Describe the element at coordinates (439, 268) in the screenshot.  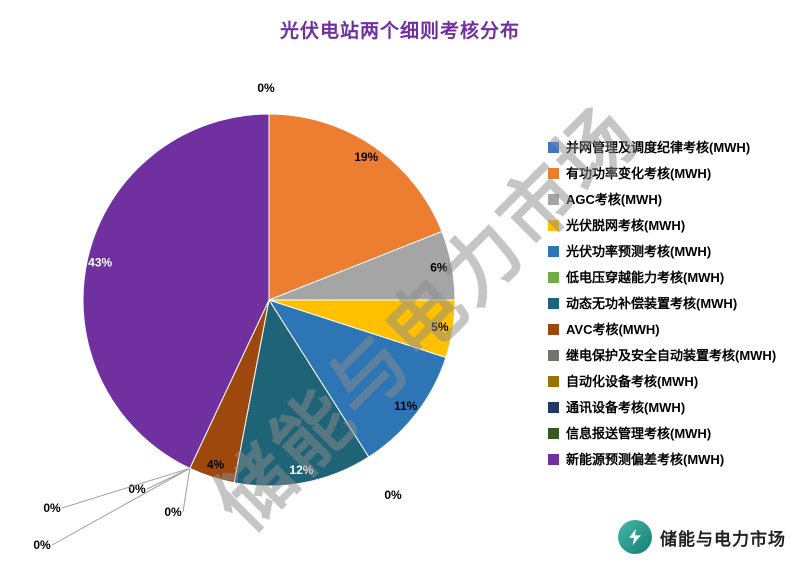
I see `pie-label-2: 6%` at that location.